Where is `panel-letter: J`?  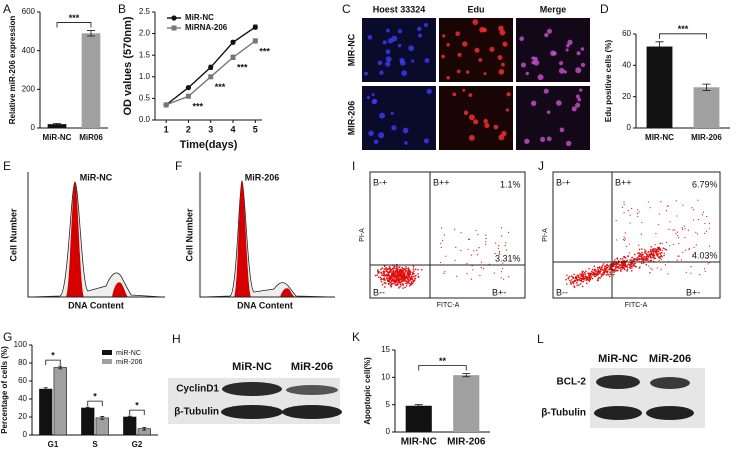
panel-letter: J is located at coordinates (541, 166).